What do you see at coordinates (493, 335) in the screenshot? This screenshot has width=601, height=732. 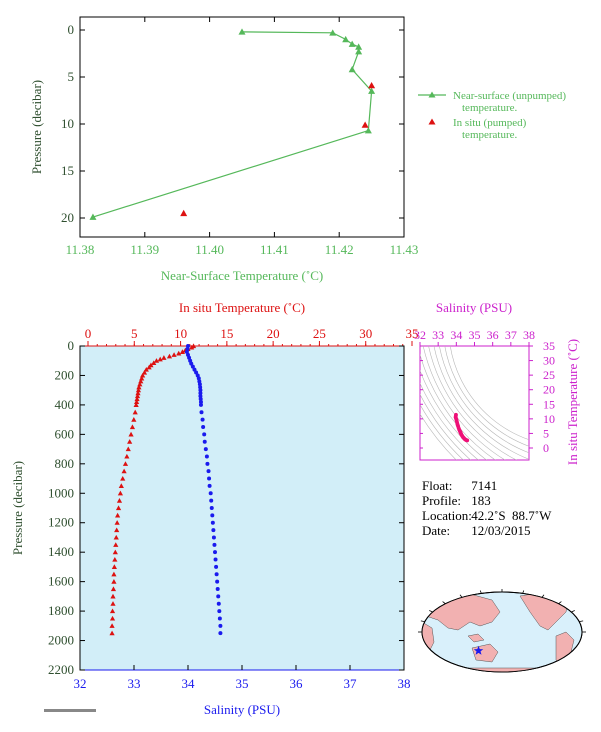 I see `ts-salinity-tick-label: 36` at bounding box center [493, 335].